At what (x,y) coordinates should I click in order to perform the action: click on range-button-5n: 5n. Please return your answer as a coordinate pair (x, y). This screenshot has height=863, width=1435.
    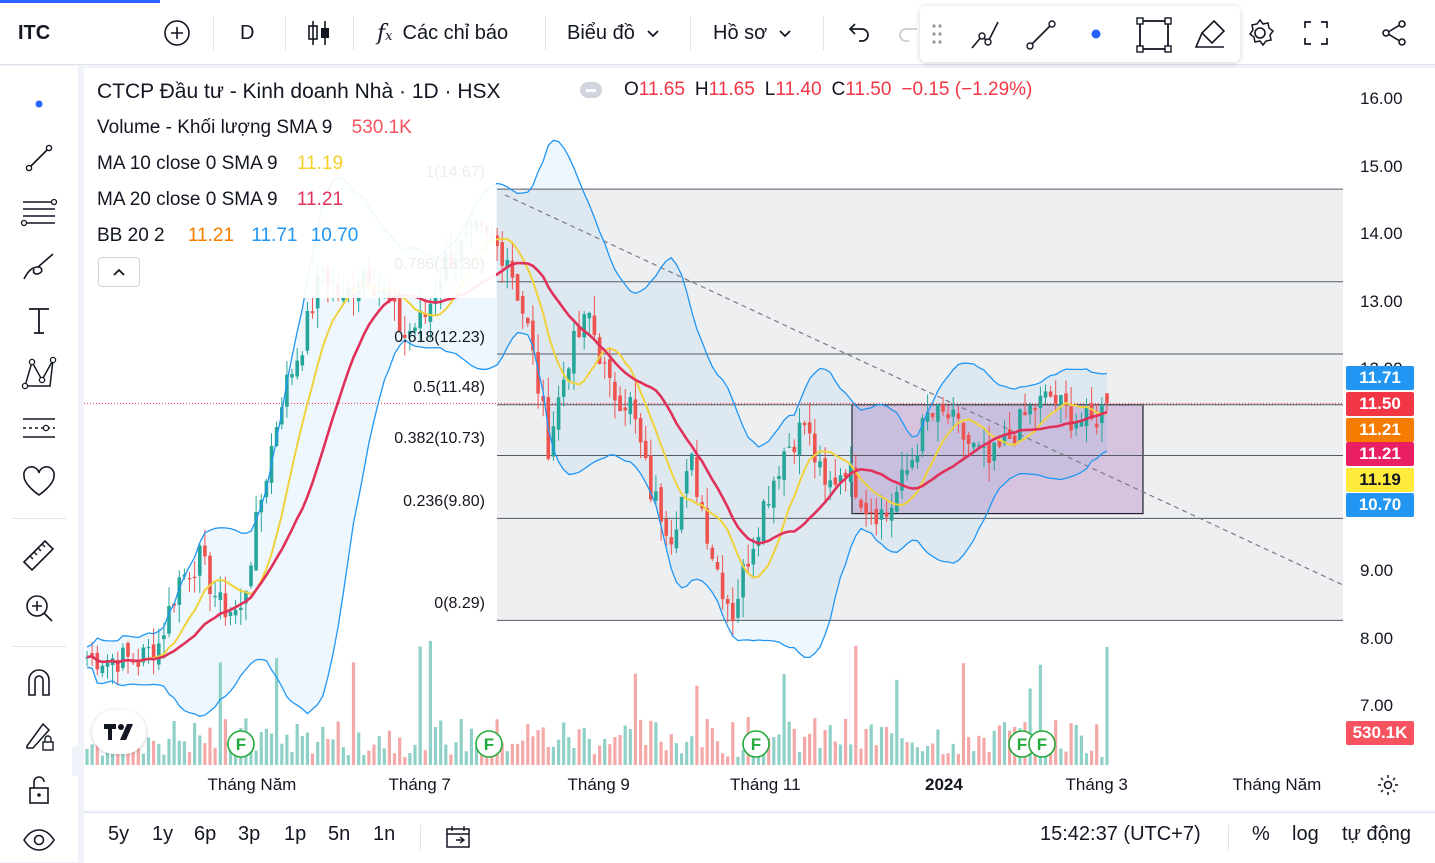
    Looking at the image, I should click on (339, 834).